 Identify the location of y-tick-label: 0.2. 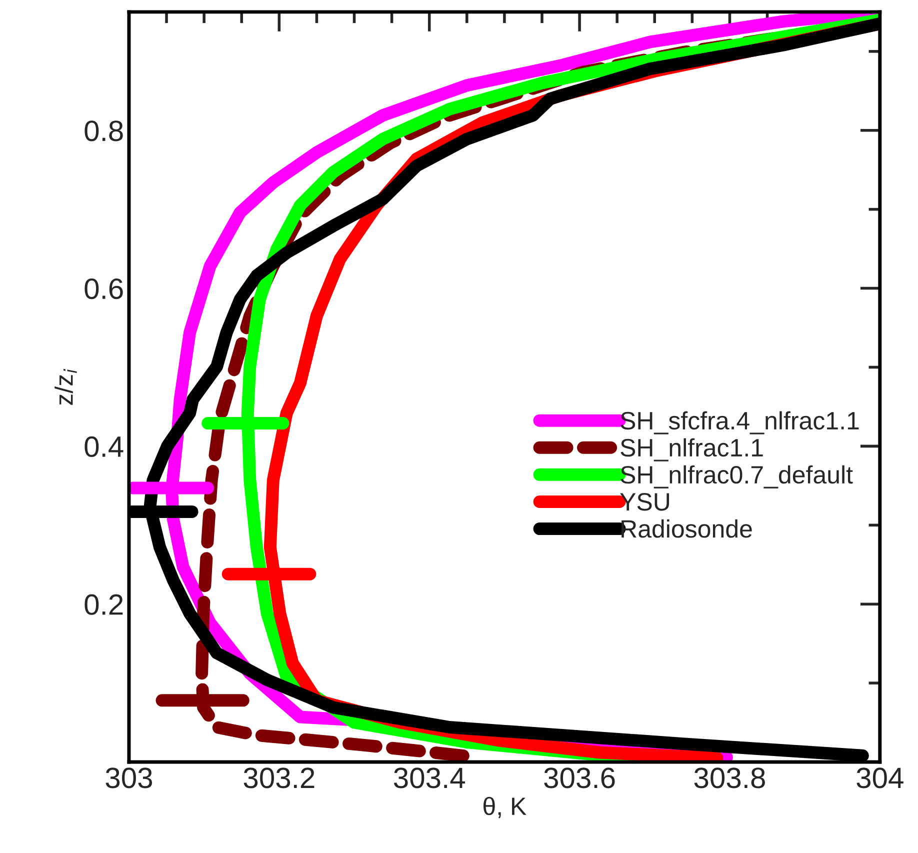
(103, 604).